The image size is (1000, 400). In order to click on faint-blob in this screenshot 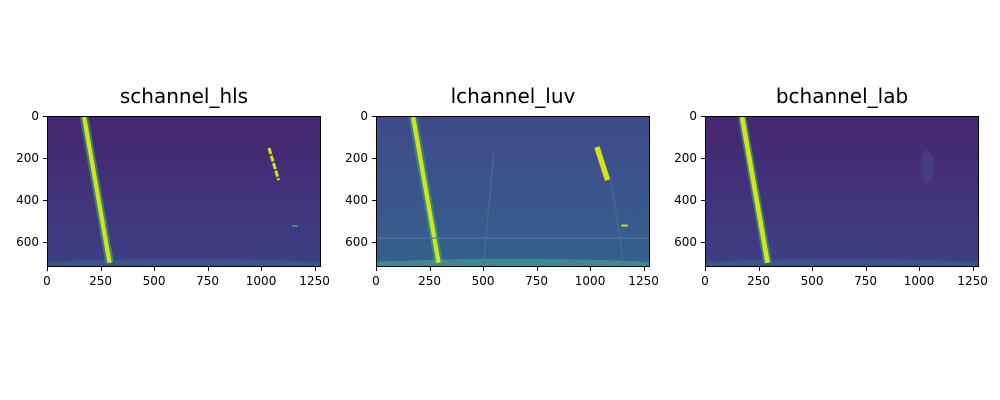, I will do `click(927, 167)`.